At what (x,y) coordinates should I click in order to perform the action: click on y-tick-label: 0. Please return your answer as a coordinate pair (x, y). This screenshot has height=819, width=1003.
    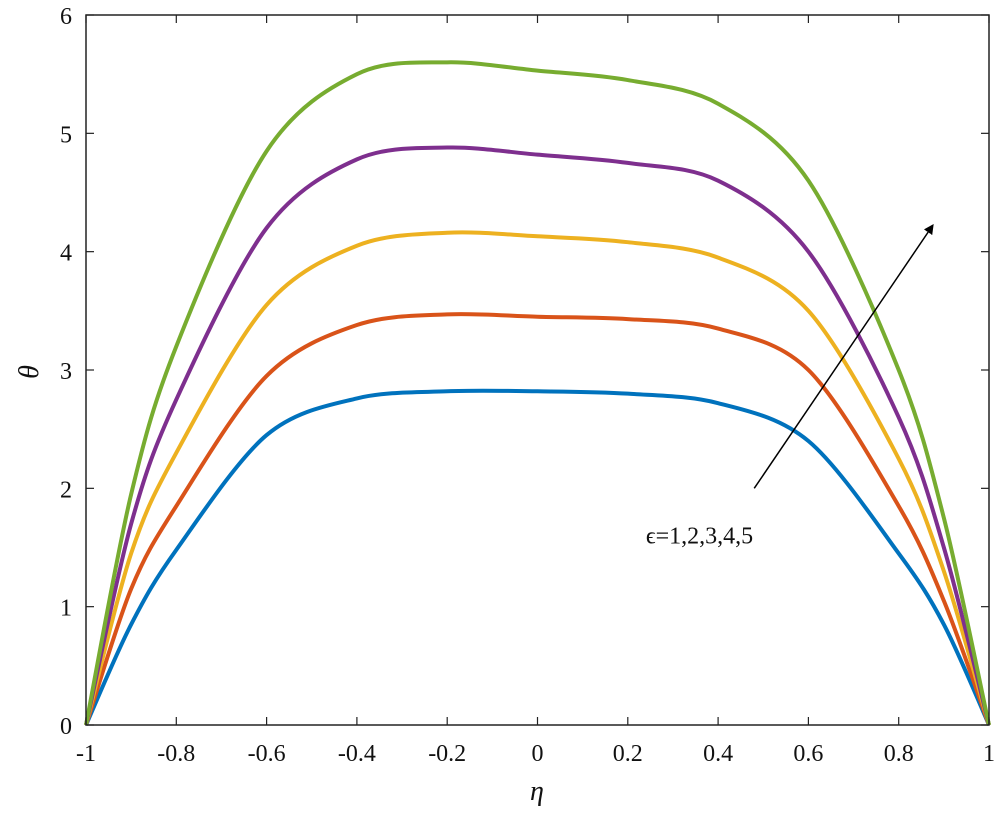
    Looking at the image, I should click on (66, 727).